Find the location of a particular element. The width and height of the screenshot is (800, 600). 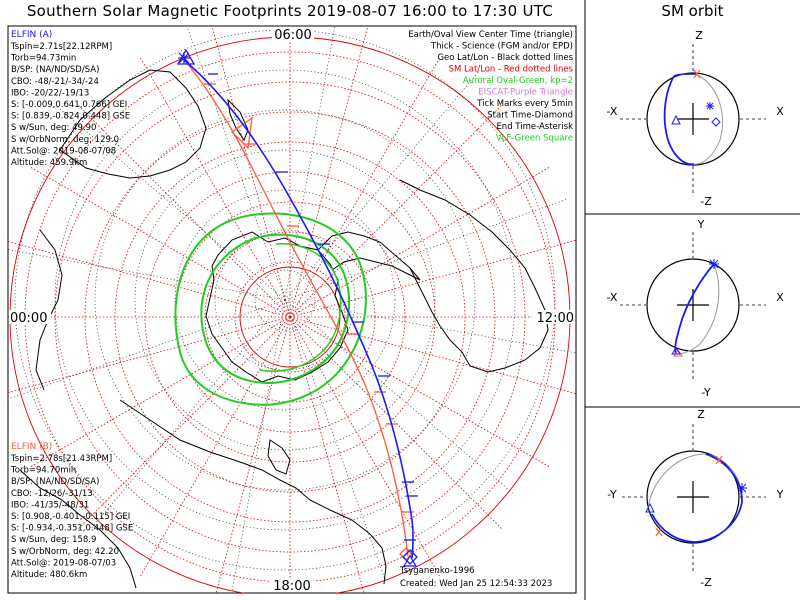

legend-item: SM Lat/Lon - Red dotted lines is located at coordinates (511, 70).